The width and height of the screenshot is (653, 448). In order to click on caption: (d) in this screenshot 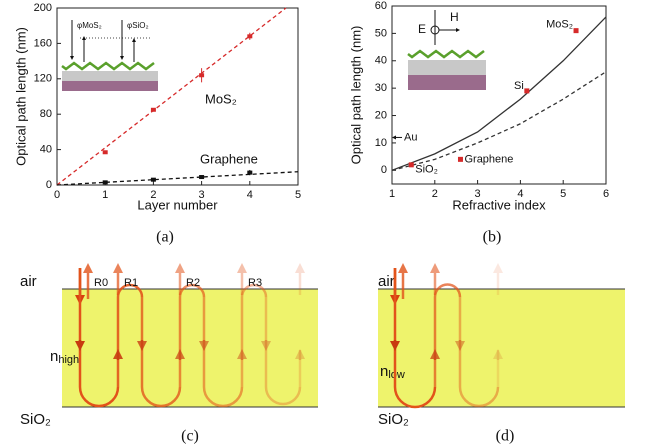, I will do `click(505, 436)`.